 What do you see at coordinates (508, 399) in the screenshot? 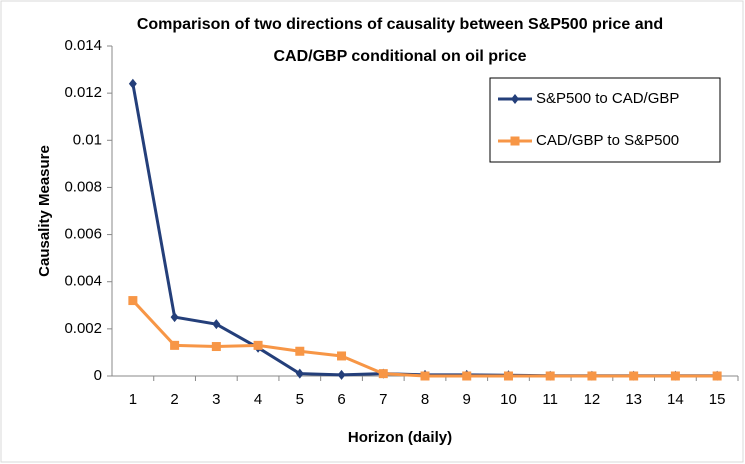
I see `x-tick-label: 10` at bounding box center [508, 399].